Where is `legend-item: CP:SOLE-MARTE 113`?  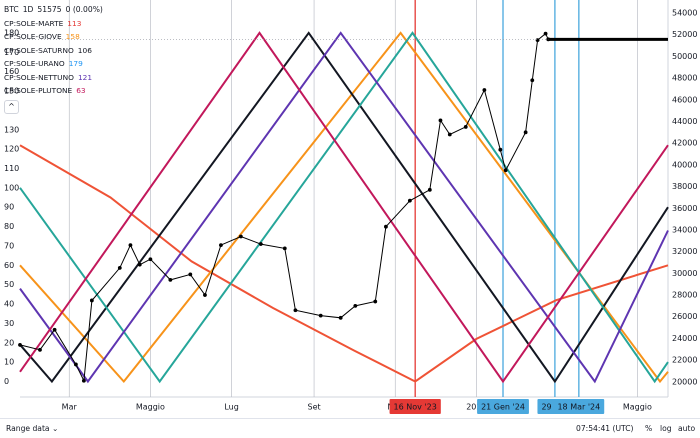
legend-item: CP:SOLE-MARTE 113 is located at coordinates (55, 24).